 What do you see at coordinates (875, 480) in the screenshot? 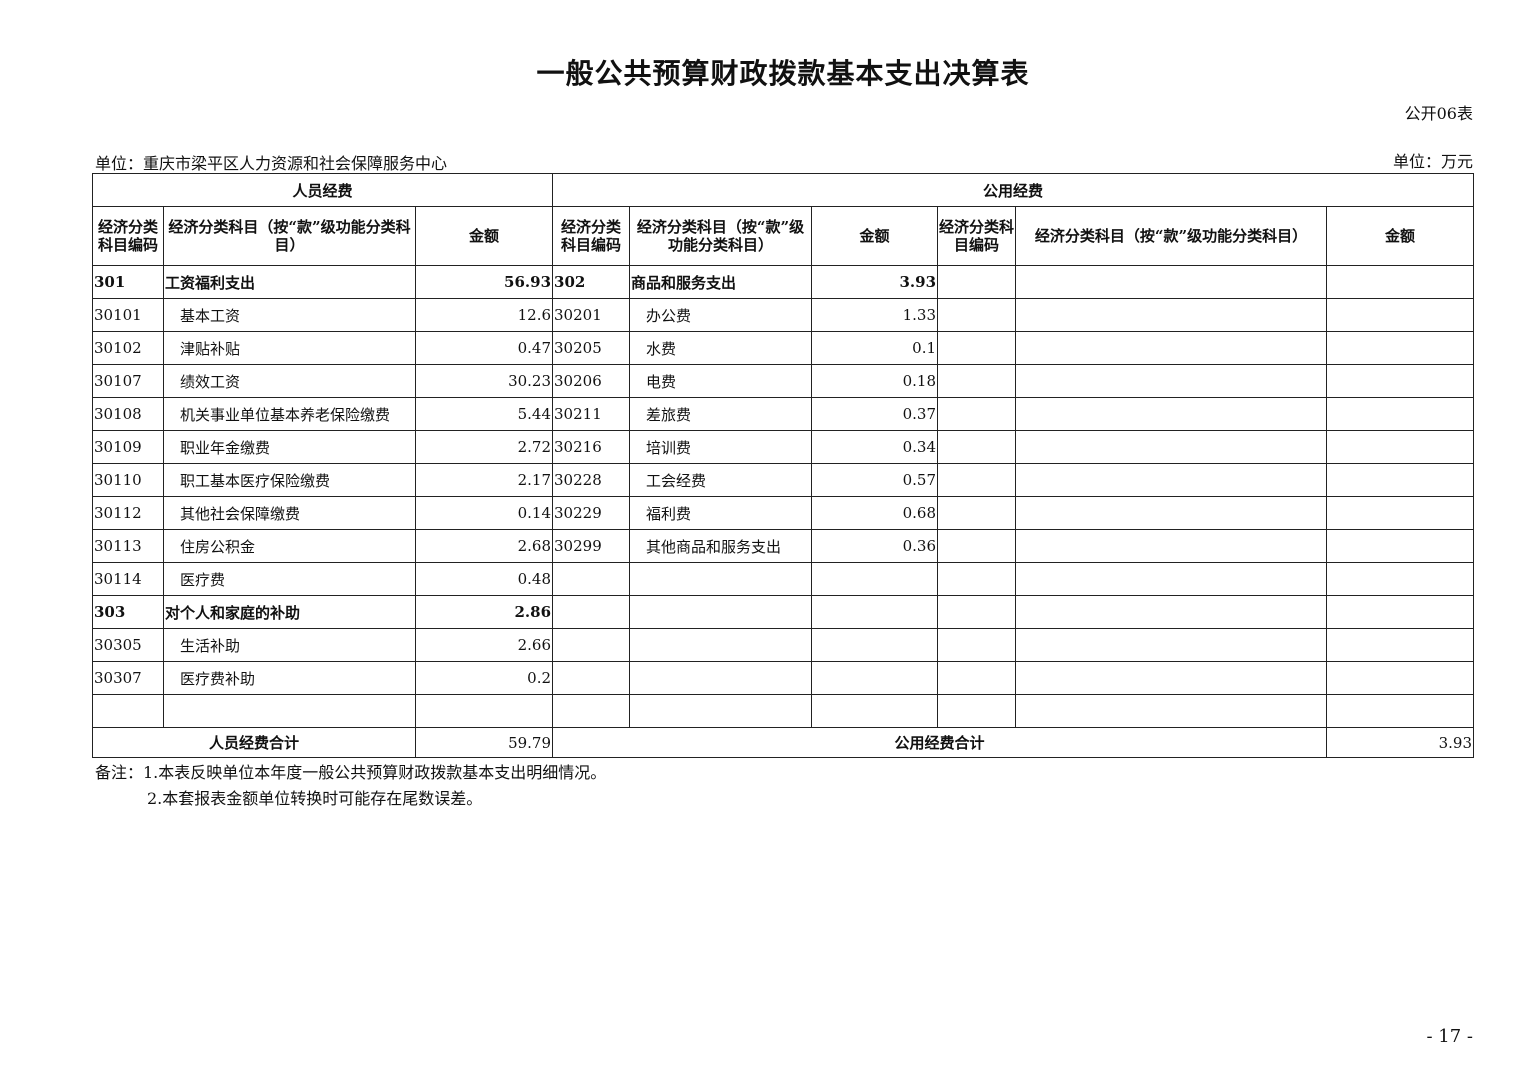
I see `amount-cell: 0.57` at bounding box center [875, 480].